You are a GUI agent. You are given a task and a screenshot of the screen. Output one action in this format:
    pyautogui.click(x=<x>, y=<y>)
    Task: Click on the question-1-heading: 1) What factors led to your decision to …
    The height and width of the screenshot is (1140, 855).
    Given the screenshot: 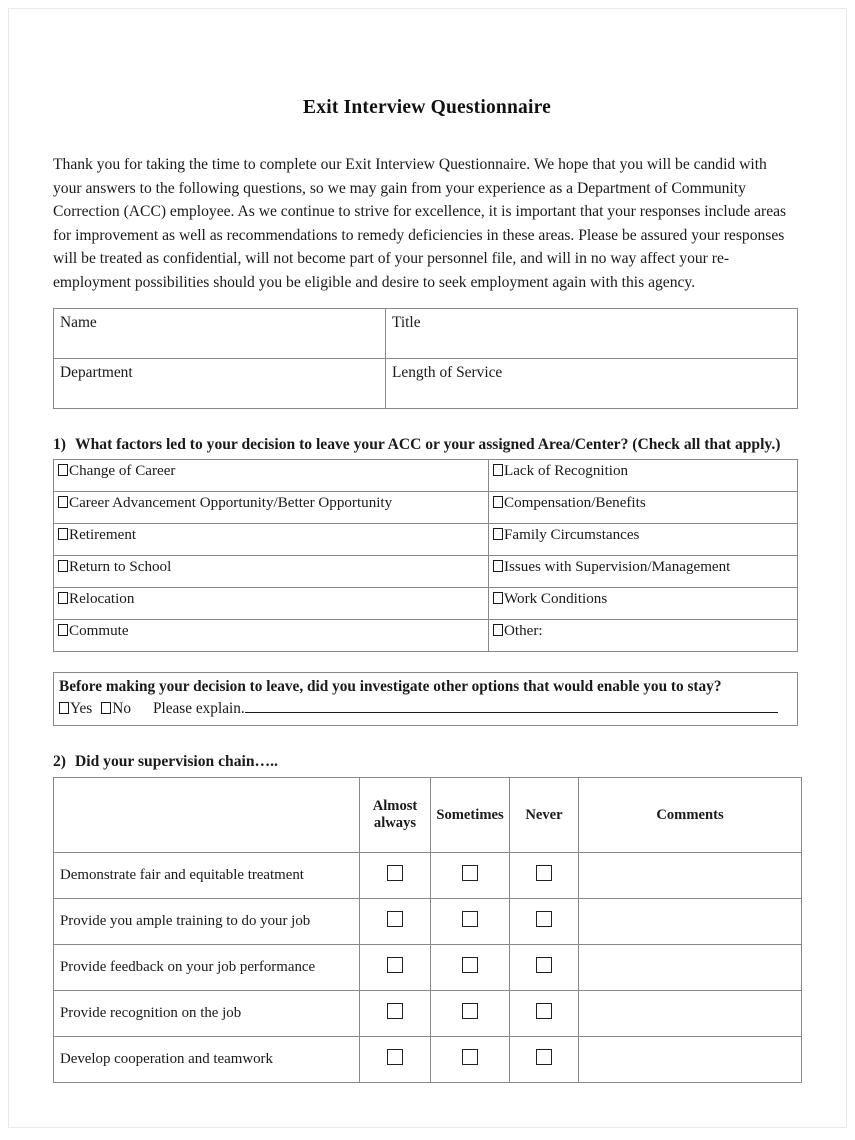 What is the action you would take?
    pyautogui.click(x=427, y=432)
    